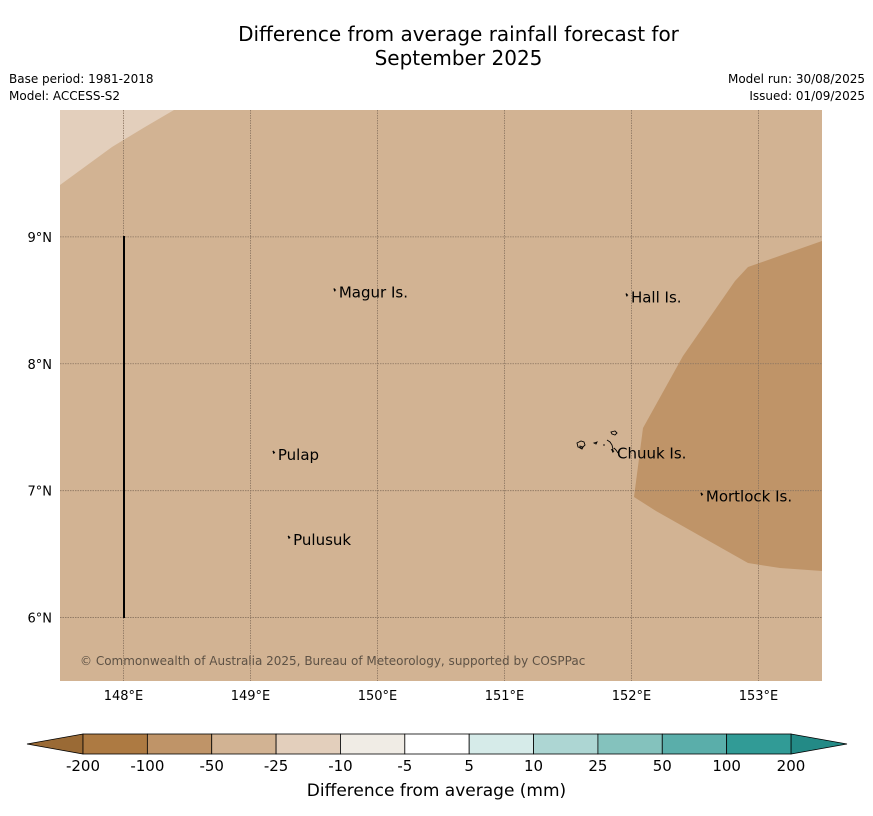 This screenshot has height=816, width=873. What do you see at coordinates (81, 88) in the screenshot?
I see `meta-left: Base period: 1981-2018 Model: ACCESS-S2` at bounding box center [81, 88].